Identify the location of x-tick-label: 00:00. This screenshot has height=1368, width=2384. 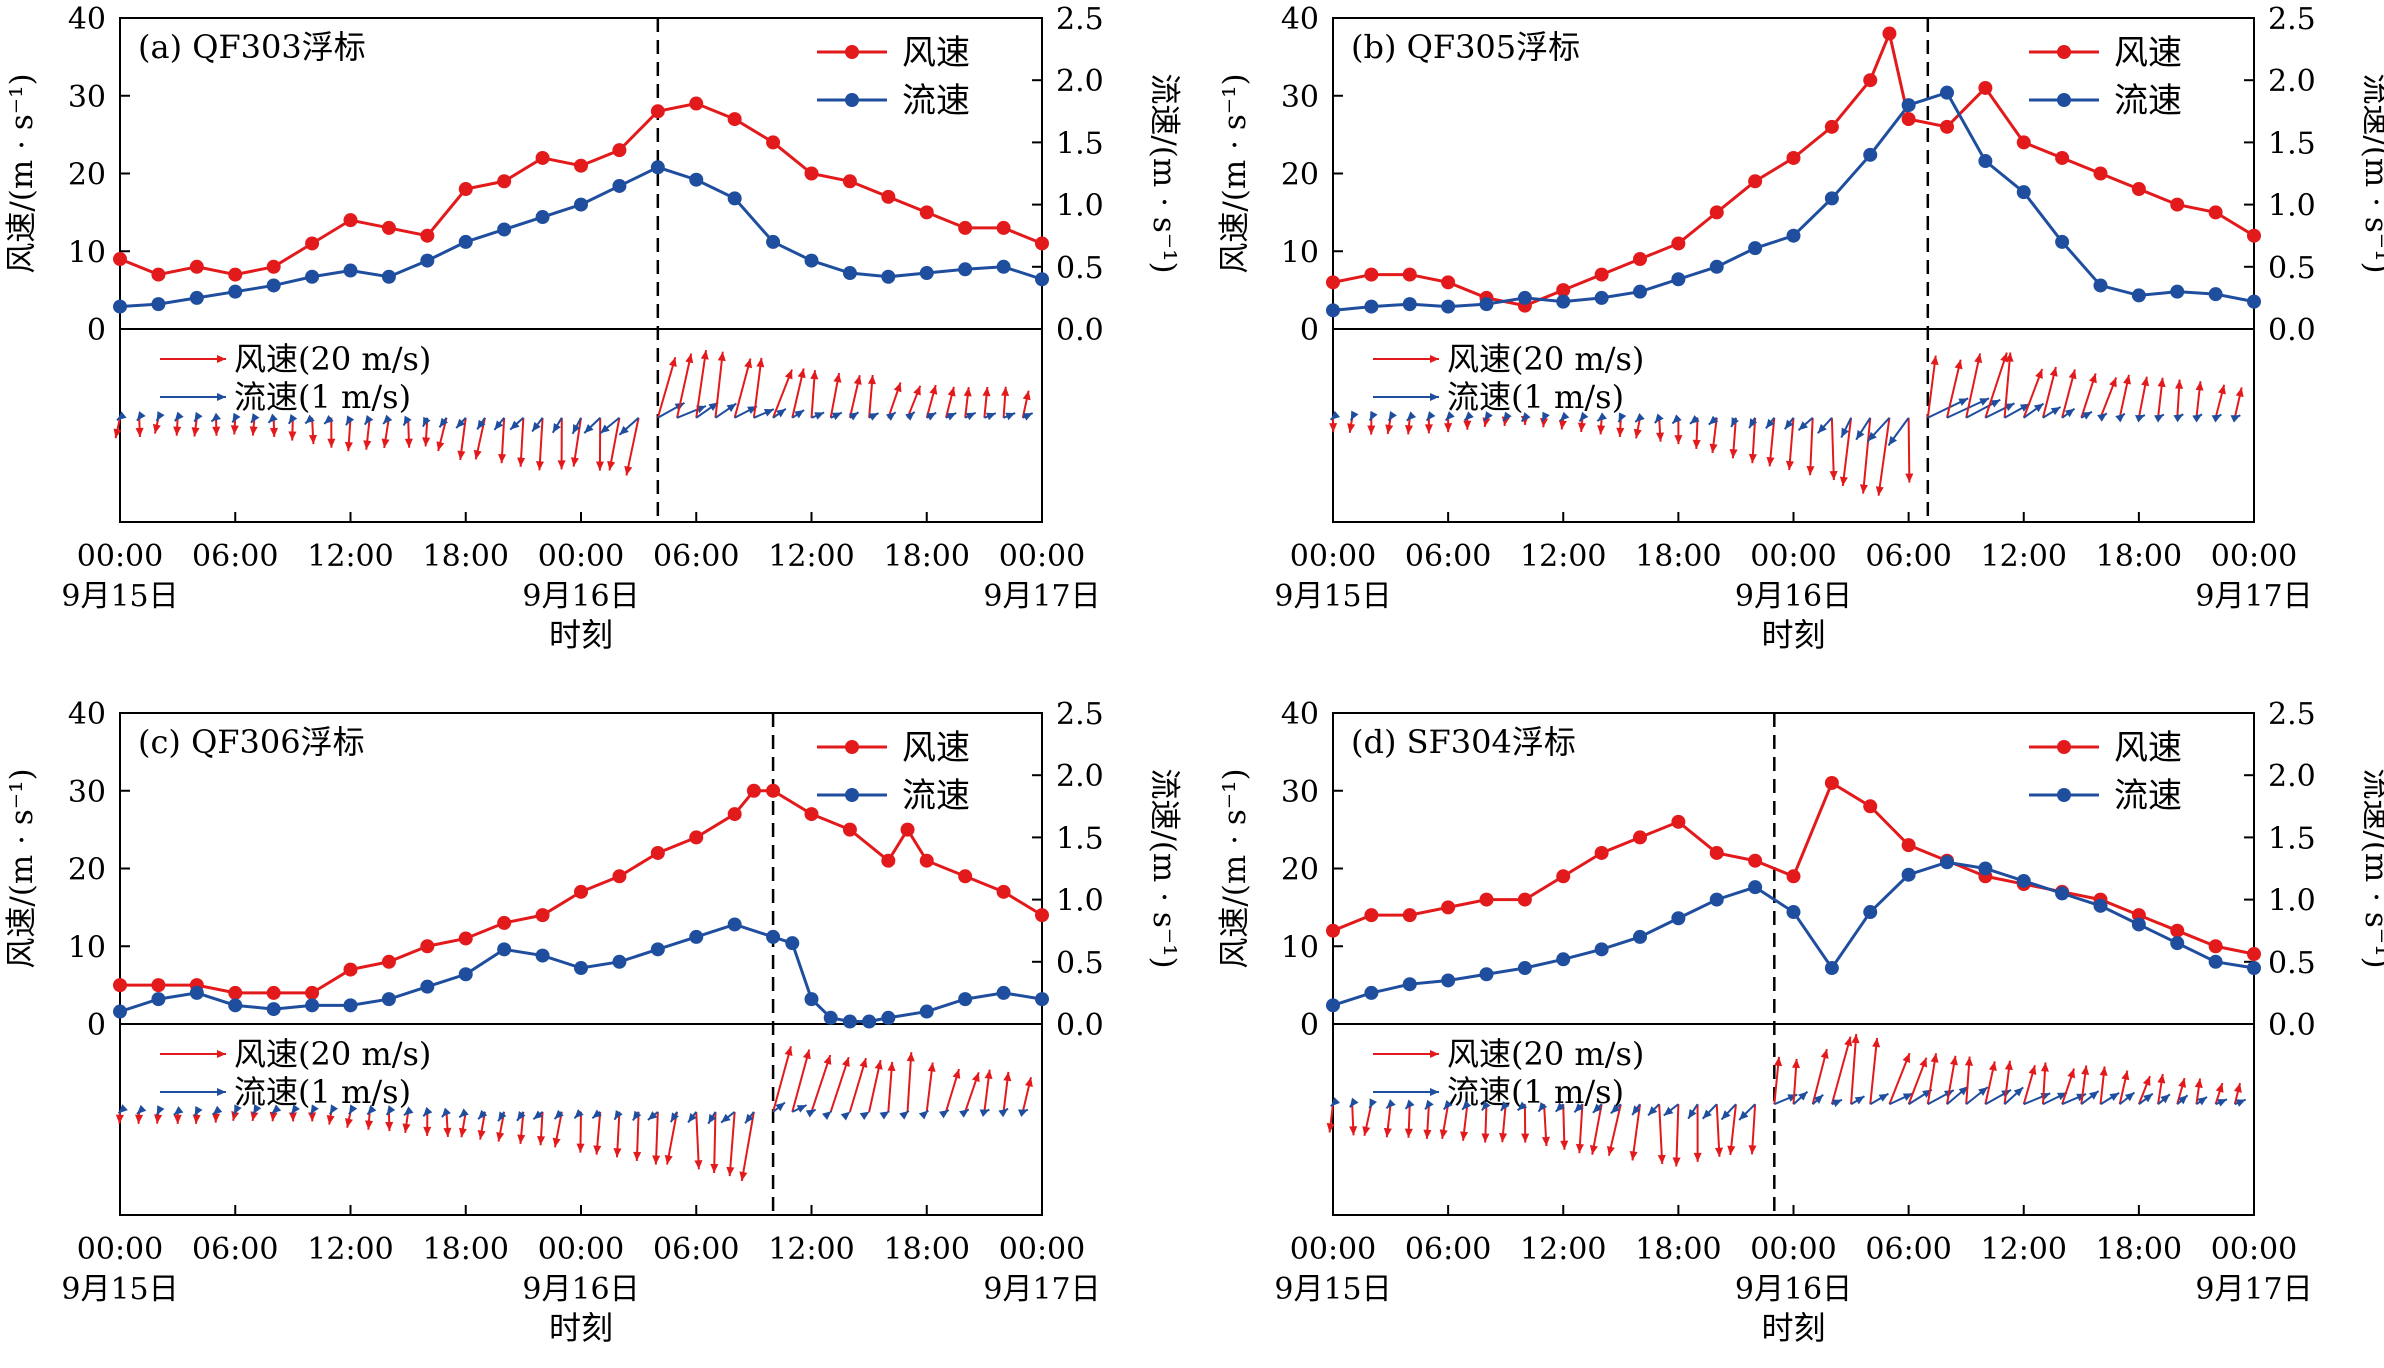
(581, 1249).